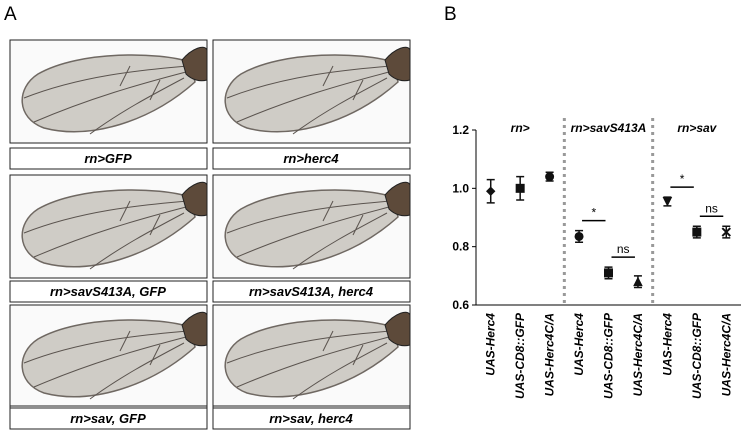 The width and height of the screenshot is (743, 435). What do you see at coordinates (108, 158) in the screenshot?
I see `caption: rn>GFP` at bounding box center [108, 158].